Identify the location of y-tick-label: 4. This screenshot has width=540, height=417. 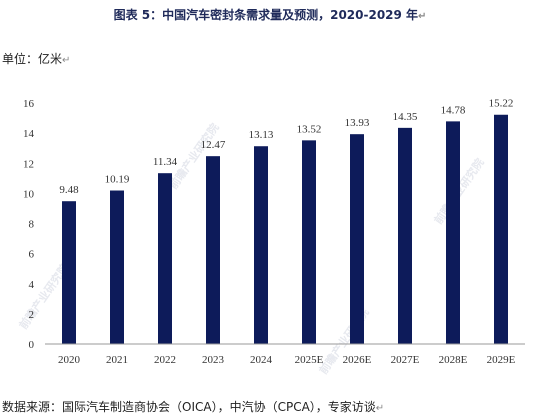
(32, 285).